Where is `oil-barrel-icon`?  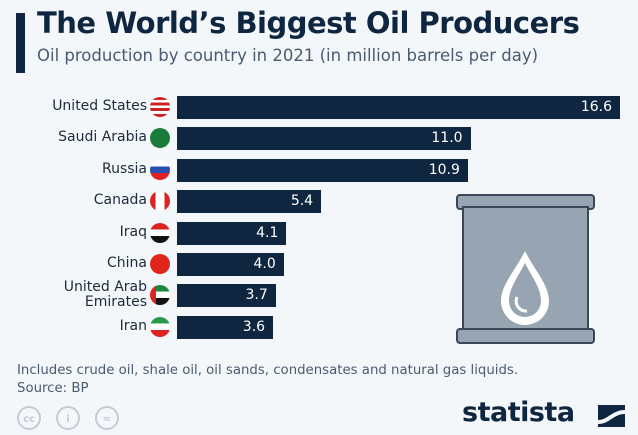 oil-barrel-icon is located at coordinates (525, 269).